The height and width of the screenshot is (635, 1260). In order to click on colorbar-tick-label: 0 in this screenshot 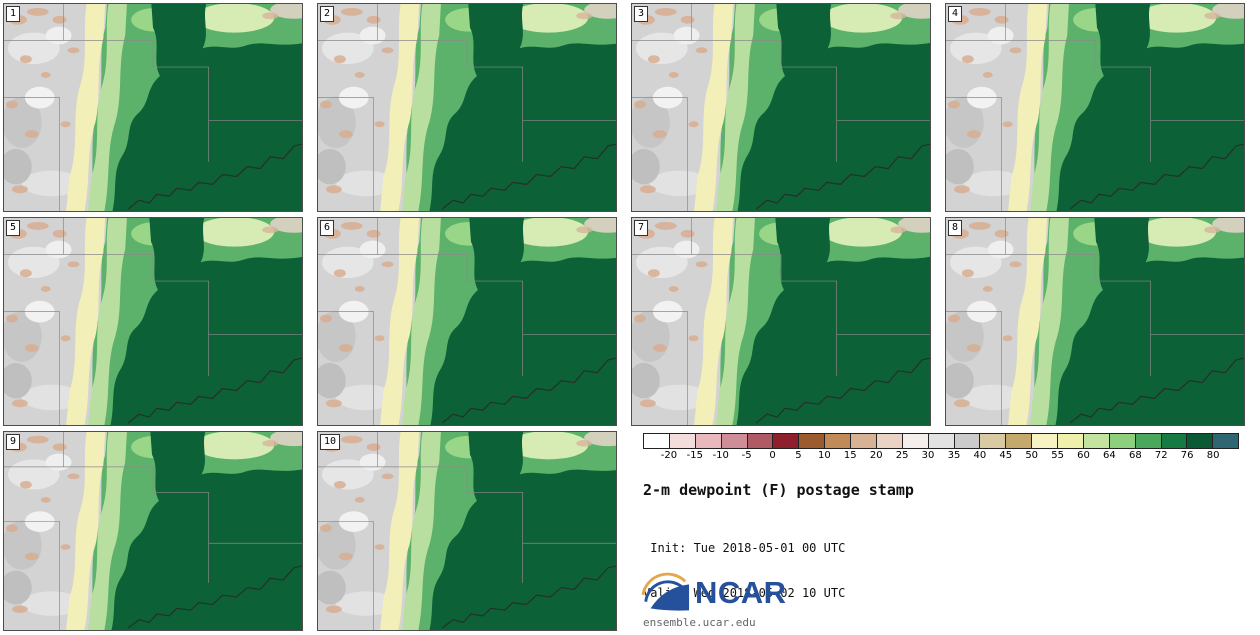, I will do `click(772, 455)`.